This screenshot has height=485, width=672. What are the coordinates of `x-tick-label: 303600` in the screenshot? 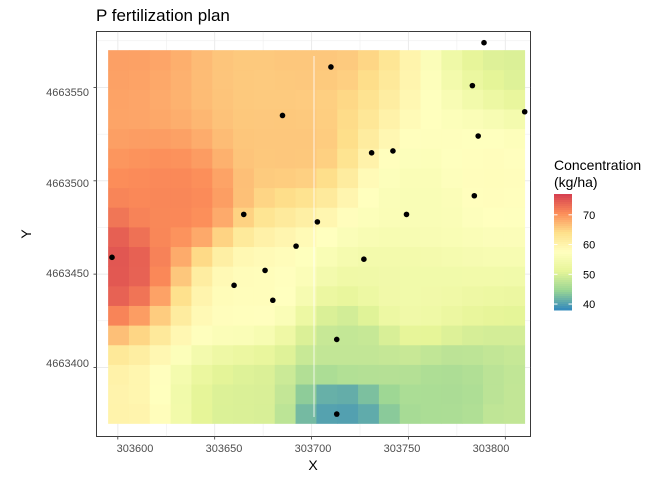 It's located at (135, 449).